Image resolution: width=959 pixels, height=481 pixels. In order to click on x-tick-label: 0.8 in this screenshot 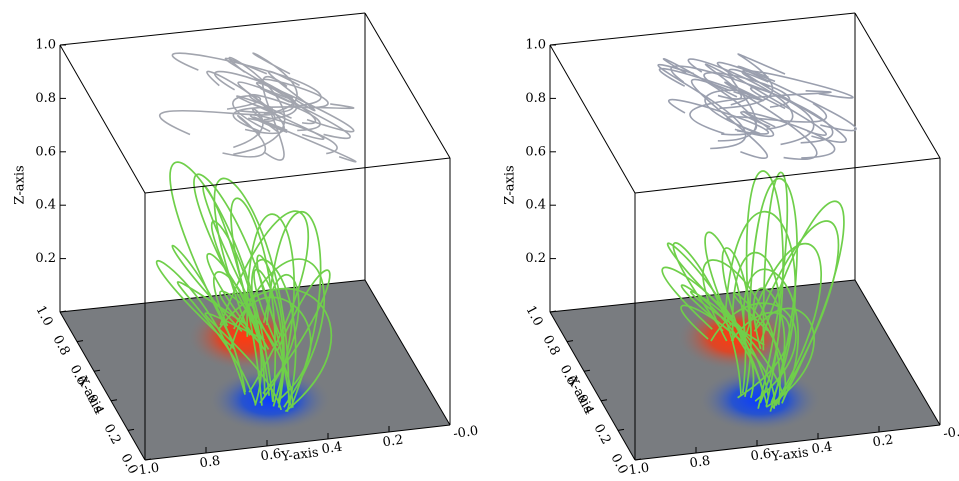, I will do `click(61, 345)`.